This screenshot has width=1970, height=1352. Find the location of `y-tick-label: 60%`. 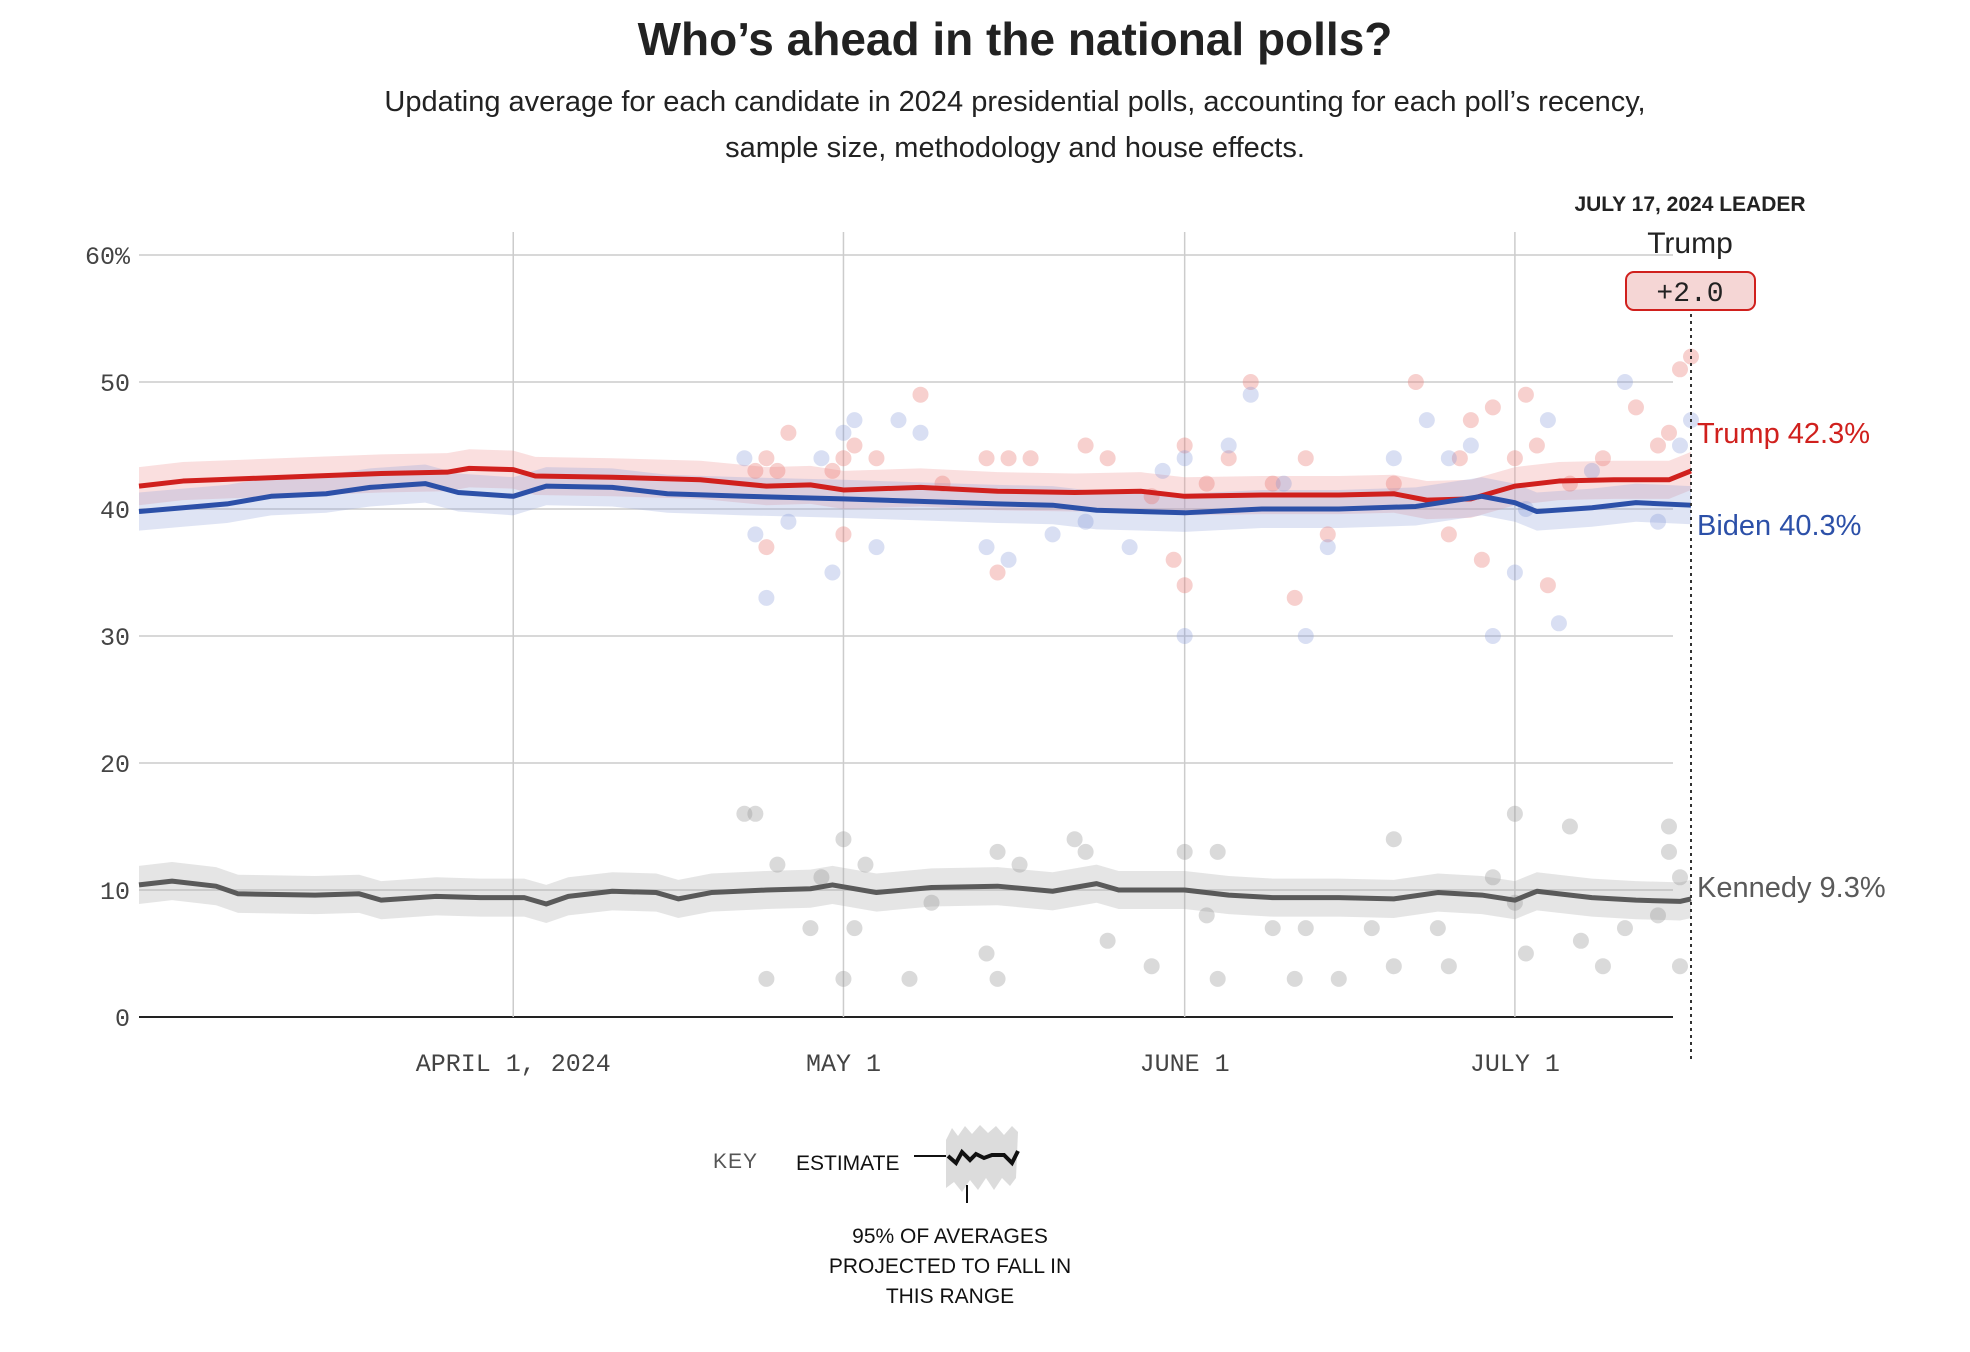

y-tick-label: 60% is located at coordinates (108, 257).